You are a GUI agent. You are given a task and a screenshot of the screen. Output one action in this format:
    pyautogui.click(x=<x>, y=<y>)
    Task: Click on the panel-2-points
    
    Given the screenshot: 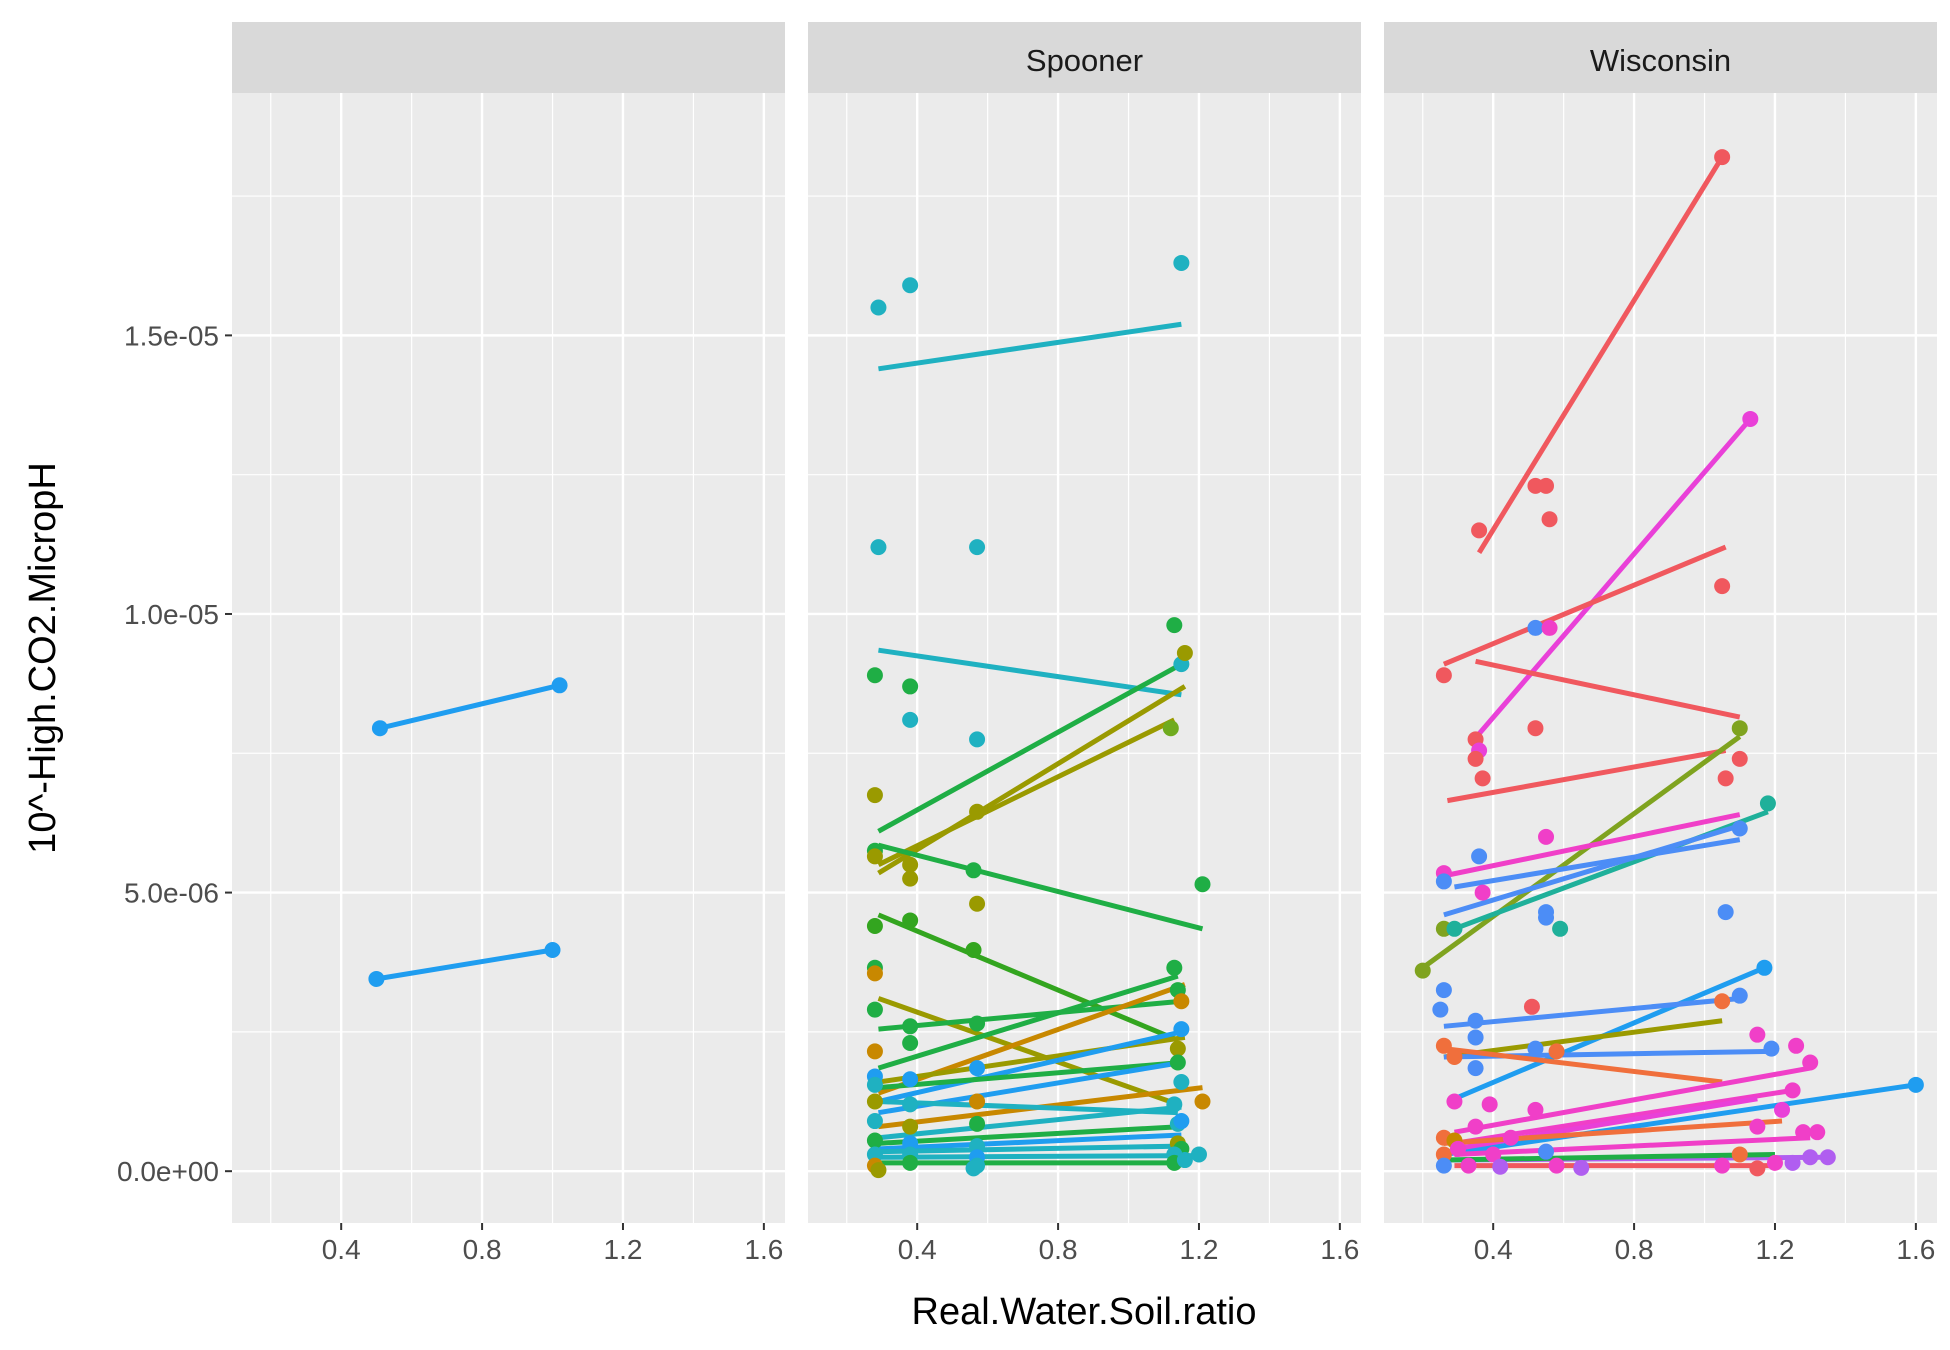 What is the action you would take?
    pyautogui.click(x=1038, y=716)
    